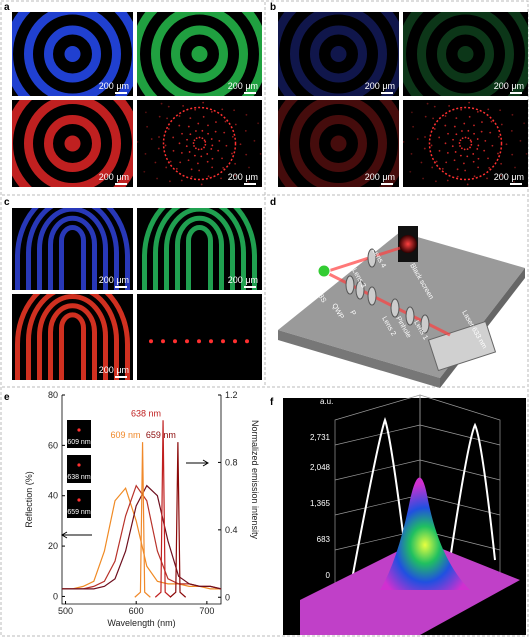 This screenshot has height=642, width=529. Describe the element at coordinates (78, 464) in the screenshot. I see `inset-spot` at that location.